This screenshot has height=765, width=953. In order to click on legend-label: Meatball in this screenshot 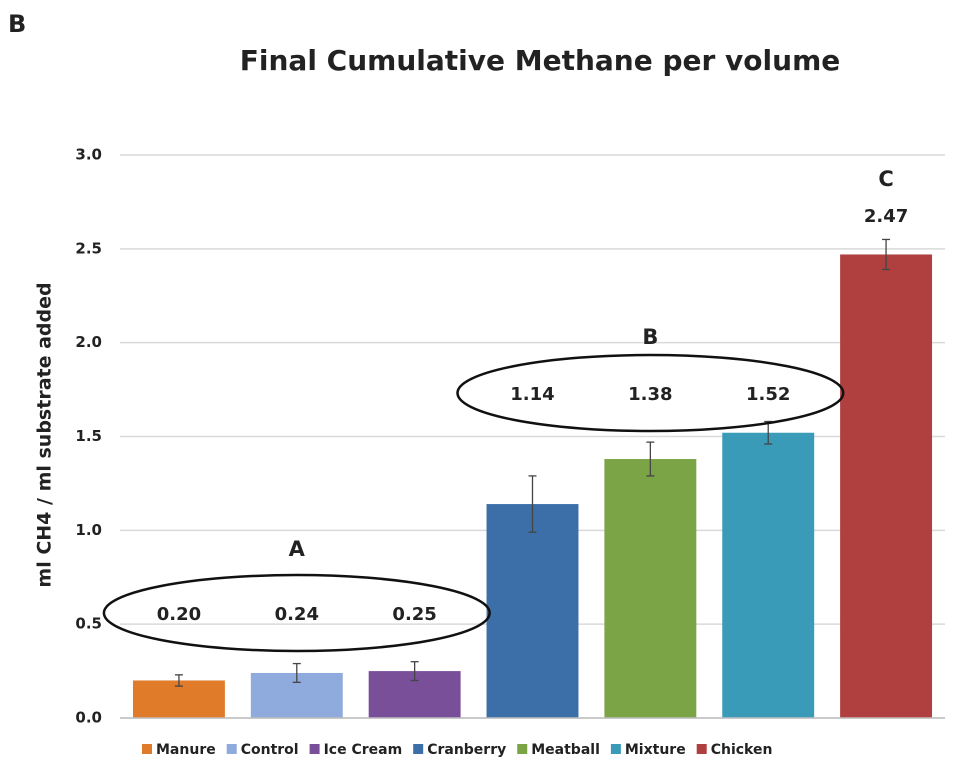, I will do `click(565, 750)`.